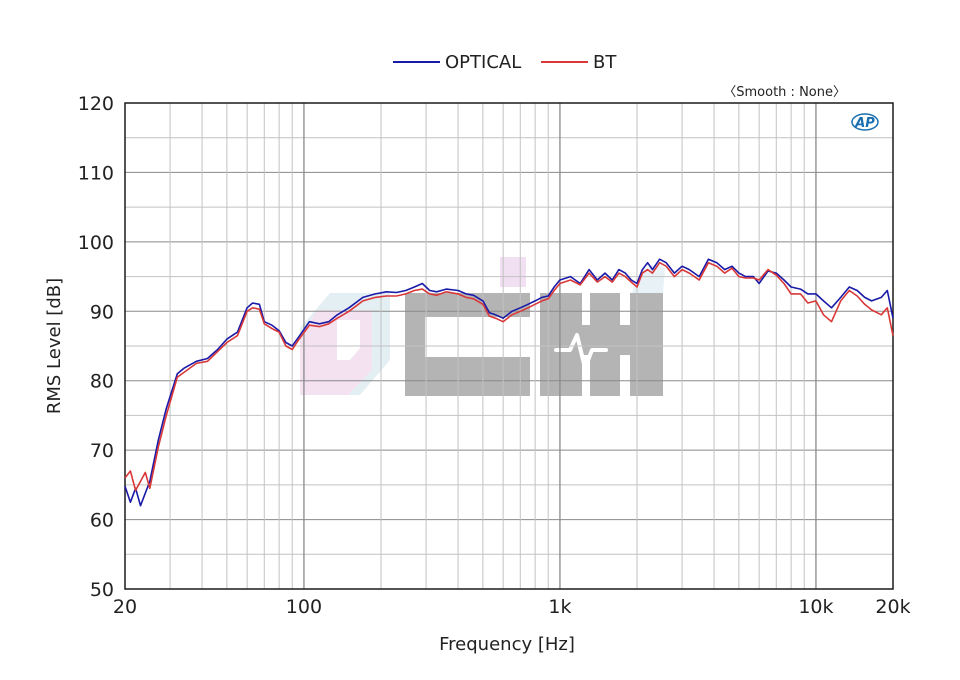 The image size is (960, 680). Describe the element at coordinates (605, 62) in the screenshot. I see `legend-label-bt: BT` at that location.